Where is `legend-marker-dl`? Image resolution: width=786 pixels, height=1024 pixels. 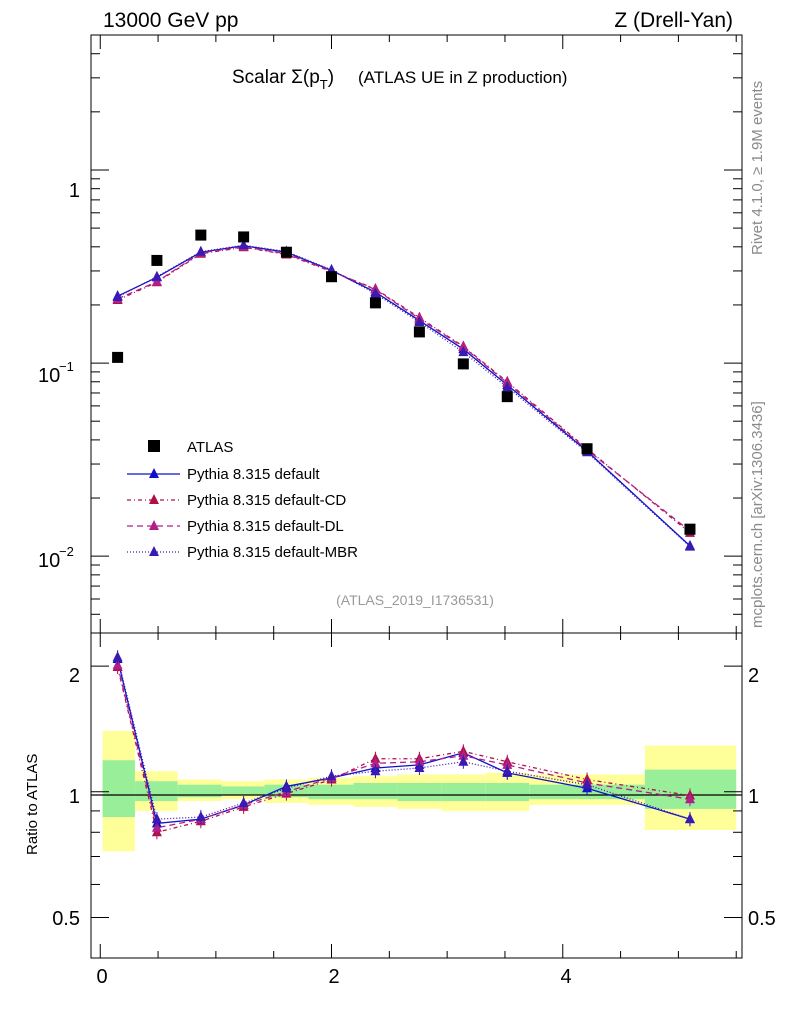 legend-marker-dl is located at coordinates (154, 525).